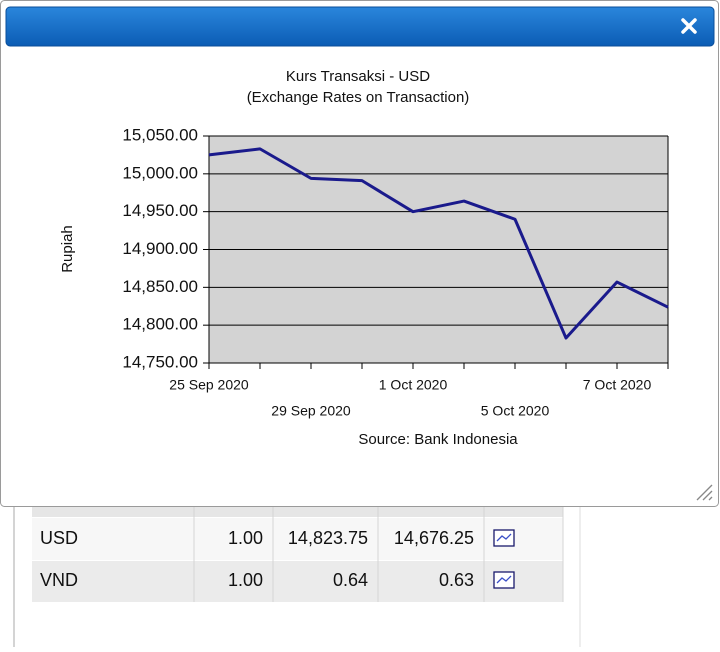 The height and width of the screenshot is (652, 720). Describe the element at coordinates (311, 411) in the screenshot. I see `x-tick-label: 29 Sep 2020` at that location.